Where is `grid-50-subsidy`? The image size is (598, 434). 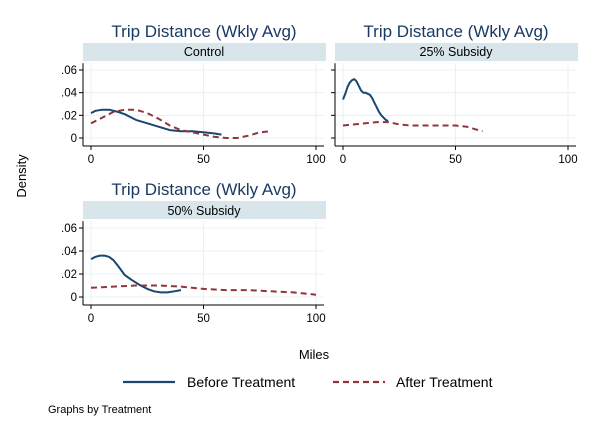
grid-50-subsidy is located at coordinates (203, 263).